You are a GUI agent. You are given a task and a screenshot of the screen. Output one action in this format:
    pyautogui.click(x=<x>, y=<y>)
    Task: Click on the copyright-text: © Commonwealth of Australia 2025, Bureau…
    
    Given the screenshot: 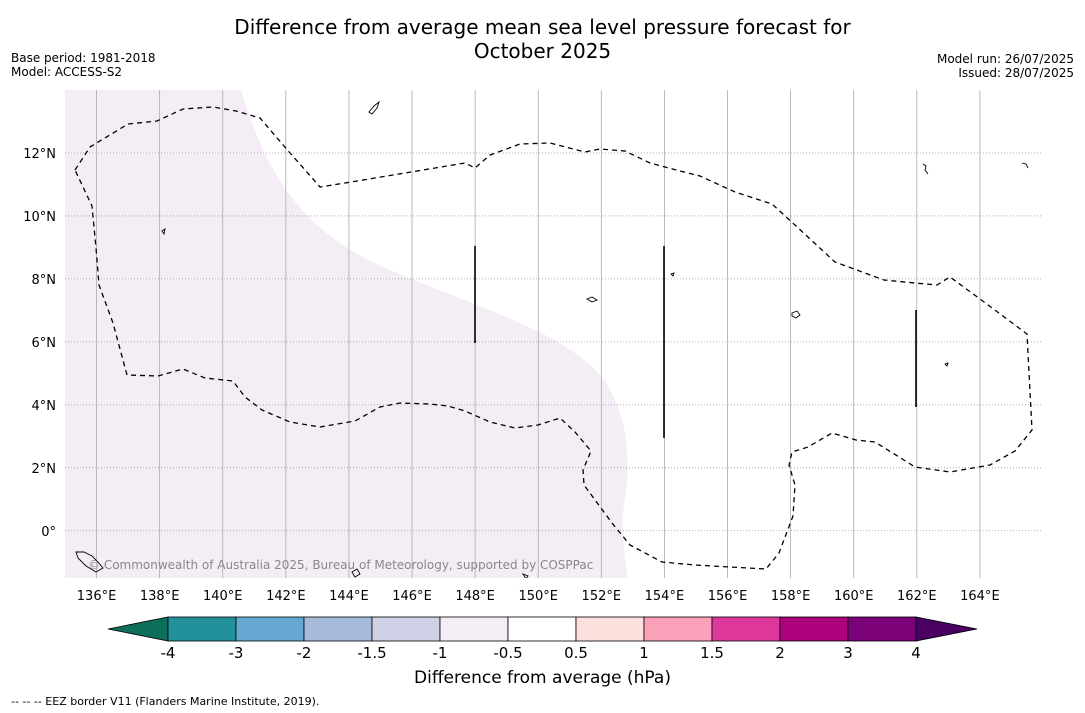 What is the action you would take?
    pyautogui.click(x=341, y=565)
    